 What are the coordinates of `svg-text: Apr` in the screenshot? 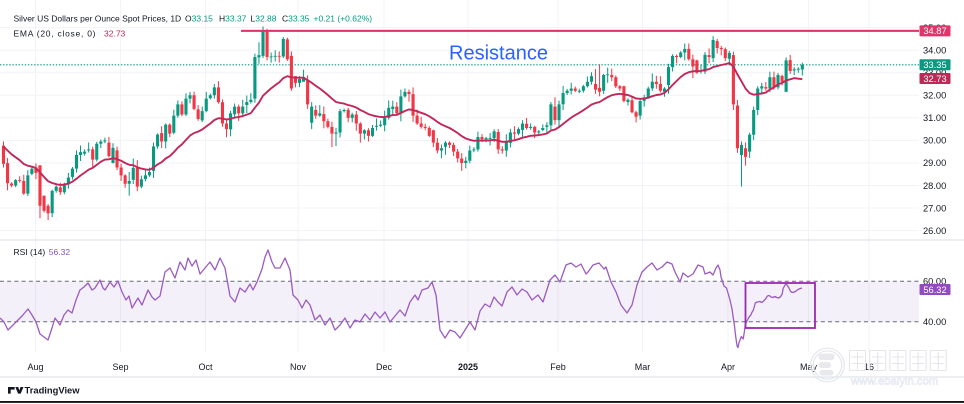 It's located at (728, 367).